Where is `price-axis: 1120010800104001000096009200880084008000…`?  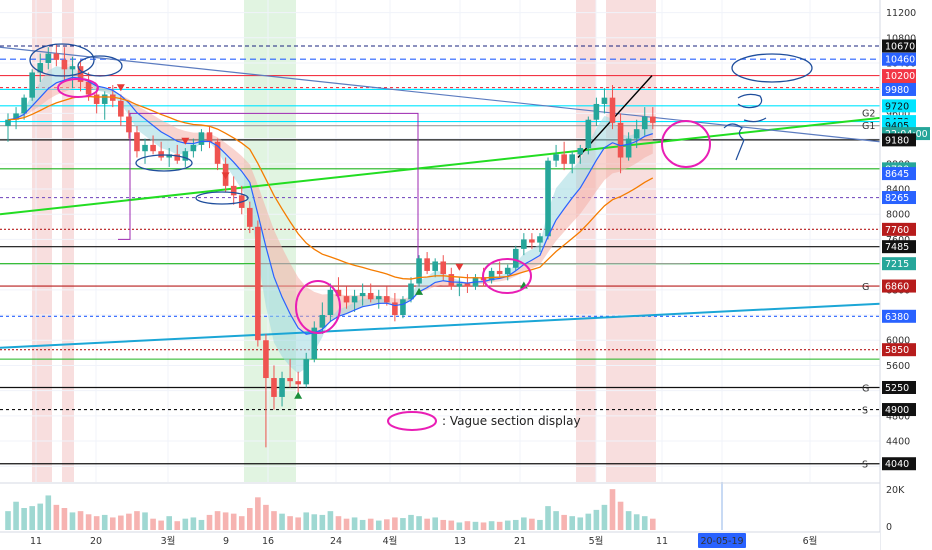 price-axis: 1120010800104001000096009200880084008000… is located at coordinates (897, 275).